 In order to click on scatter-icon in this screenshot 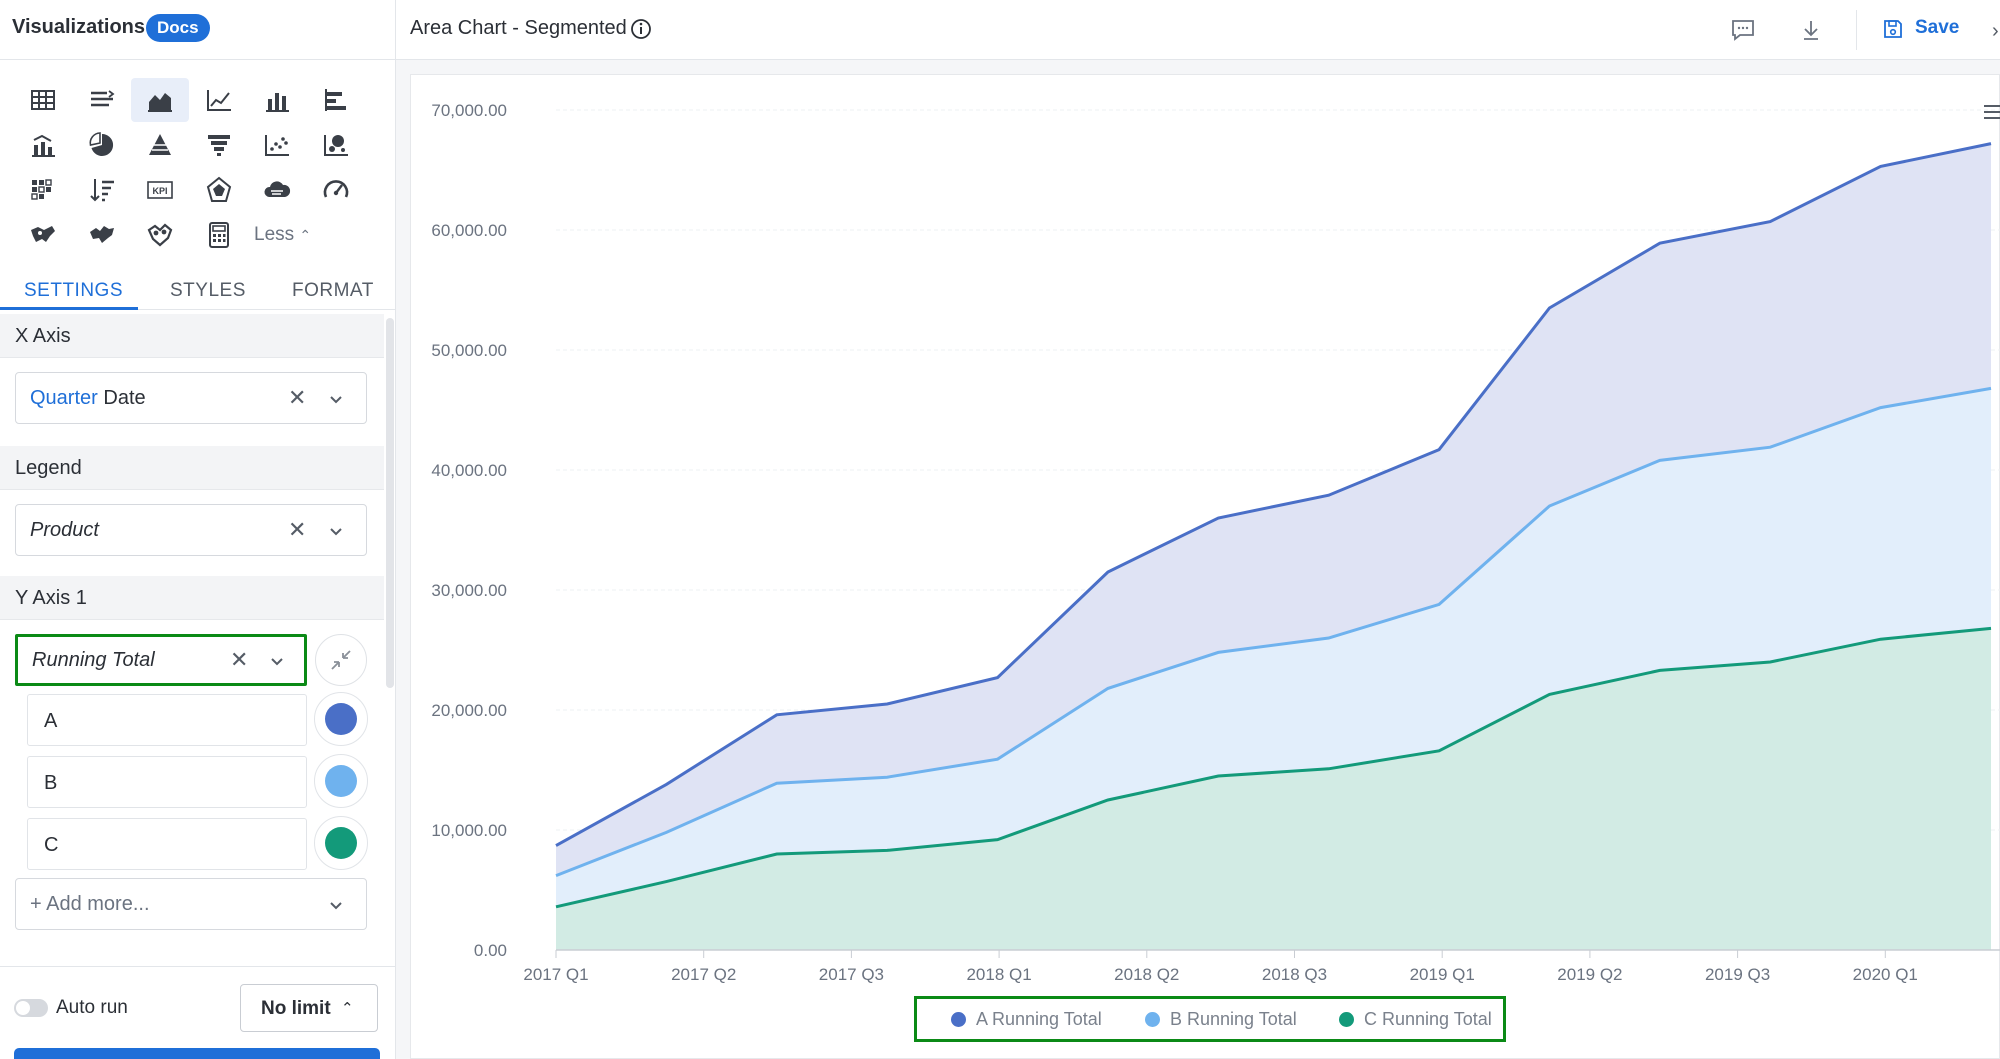, I will do `click(277, 145)`.